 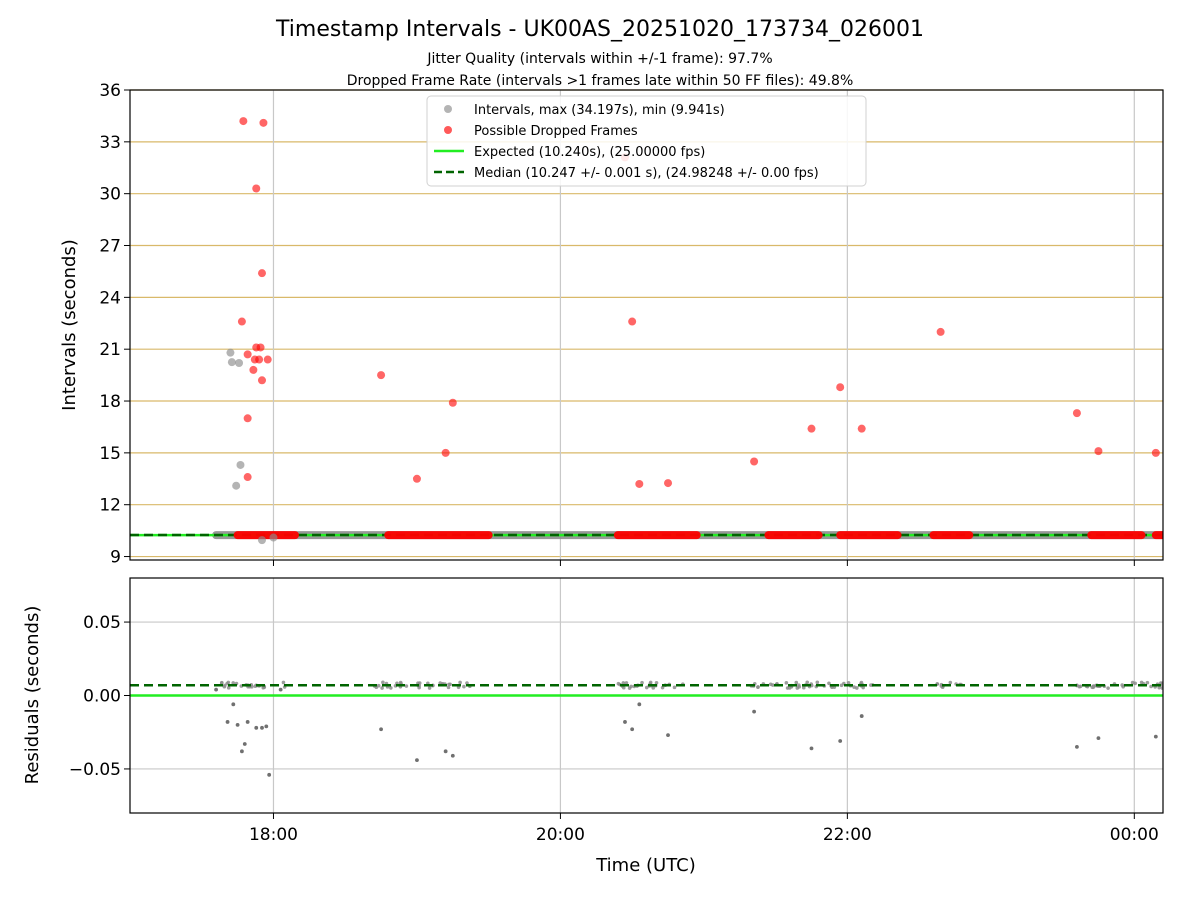 What do you see at coordinates (95, 770) in the screenshot?
I see `y-tick-label: −0.05` at bounding box center [95, 770].